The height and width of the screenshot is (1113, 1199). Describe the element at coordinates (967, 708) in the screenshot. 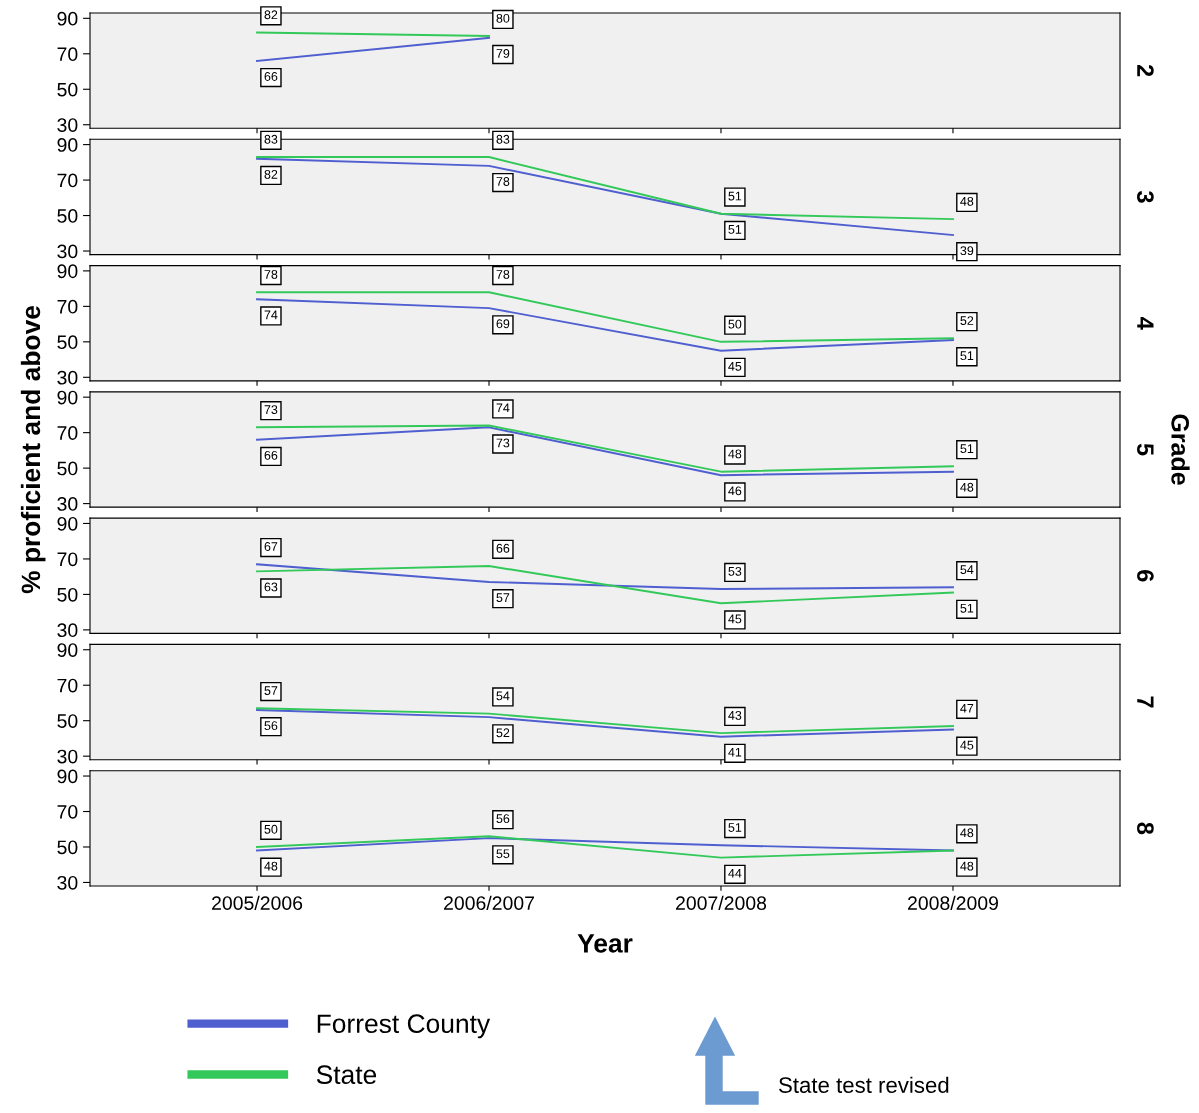

I see `data-label: 47` at that location.